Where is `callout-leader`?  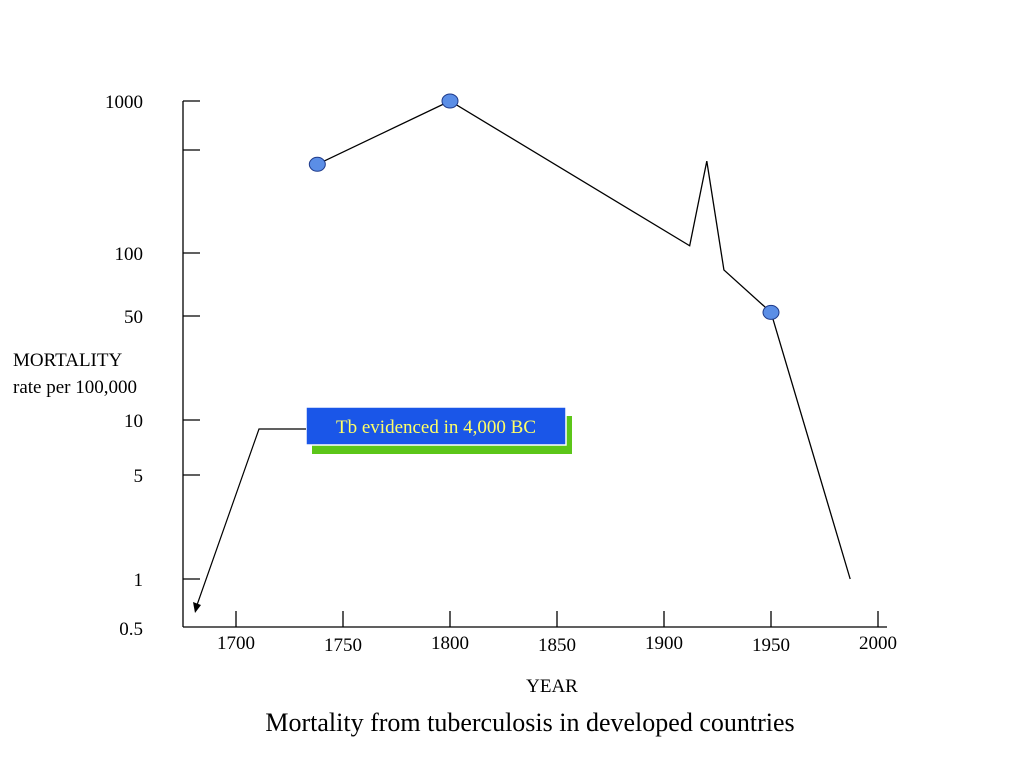
callout-leader is located at coordinates (251, 517).